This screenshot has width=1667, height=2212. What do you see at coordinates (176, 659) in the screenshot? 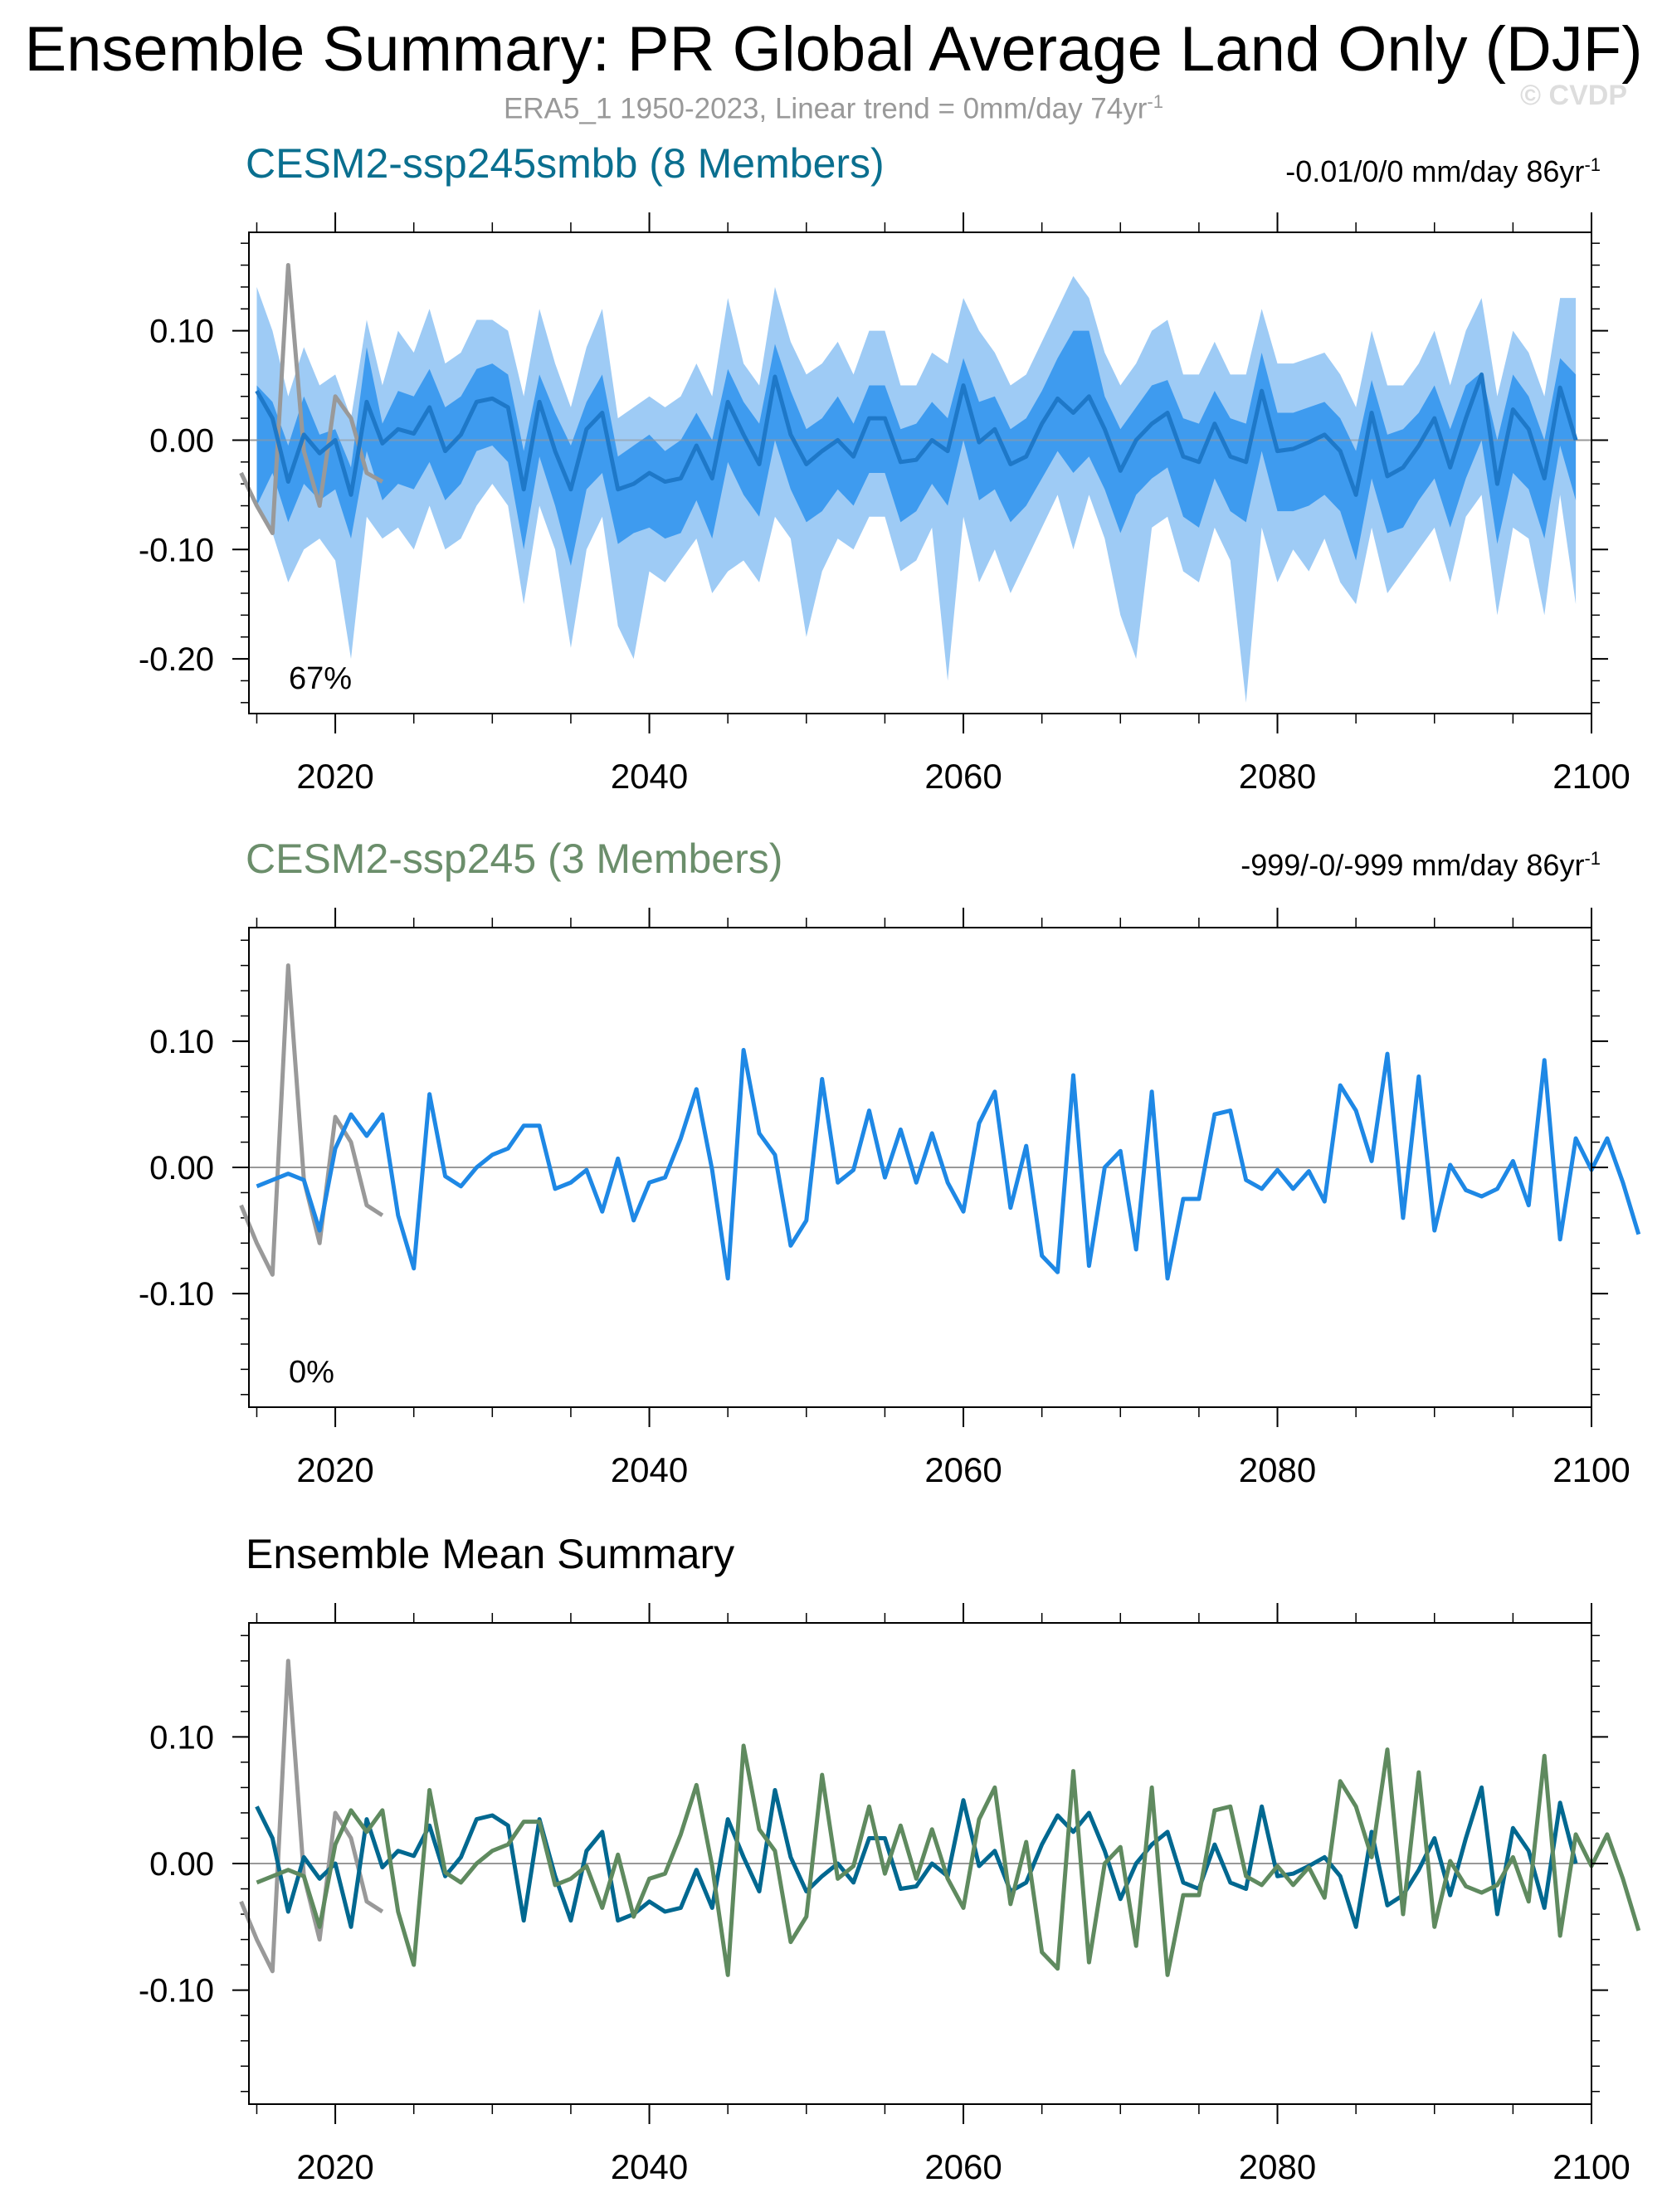
I see `y-tick-label: -0.20` at bounding box center [176, 659].